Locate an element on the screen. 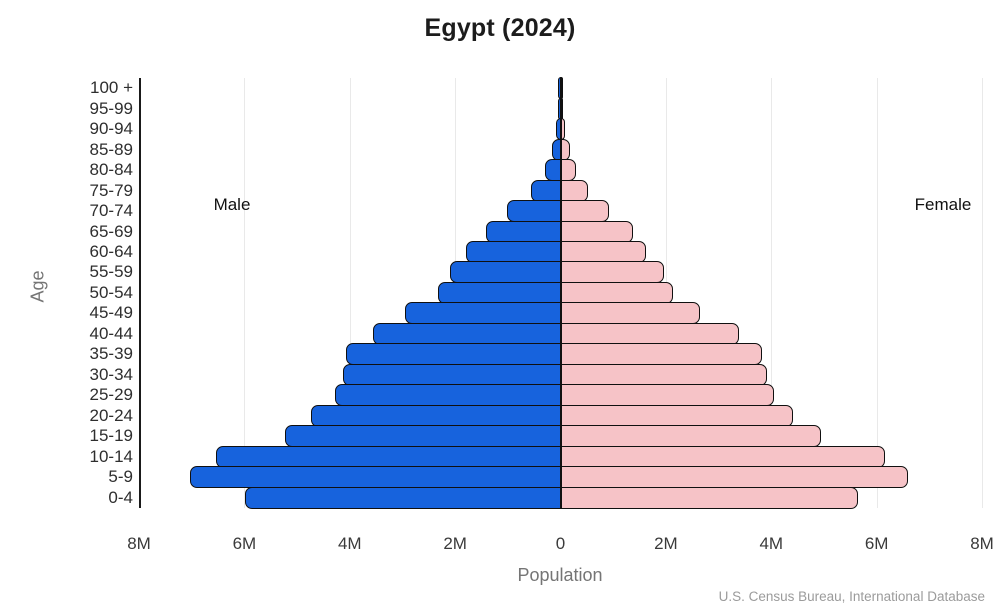 The height and width of the screenshot is (612, 1000). age-row-100+ is located at coordinates (561, 88).